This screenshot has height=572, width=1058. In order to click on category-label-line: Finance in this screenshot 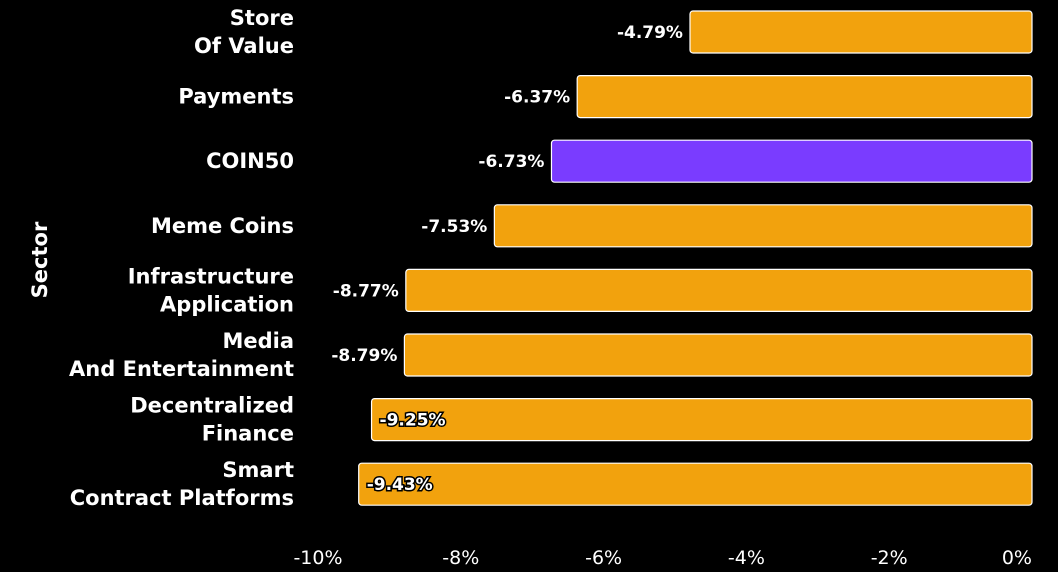, I will do `click(248, 434)`.